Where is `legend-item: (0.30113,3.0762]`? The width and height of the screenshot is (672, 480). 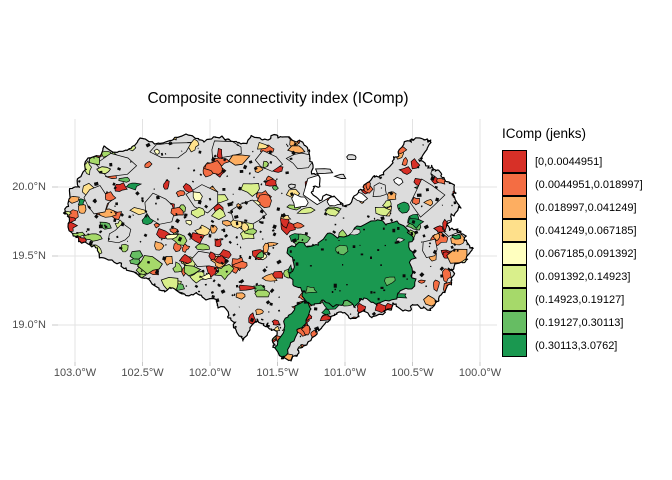 legend-item: (0.30113,3.0762] is located at coordinates (572, 345).